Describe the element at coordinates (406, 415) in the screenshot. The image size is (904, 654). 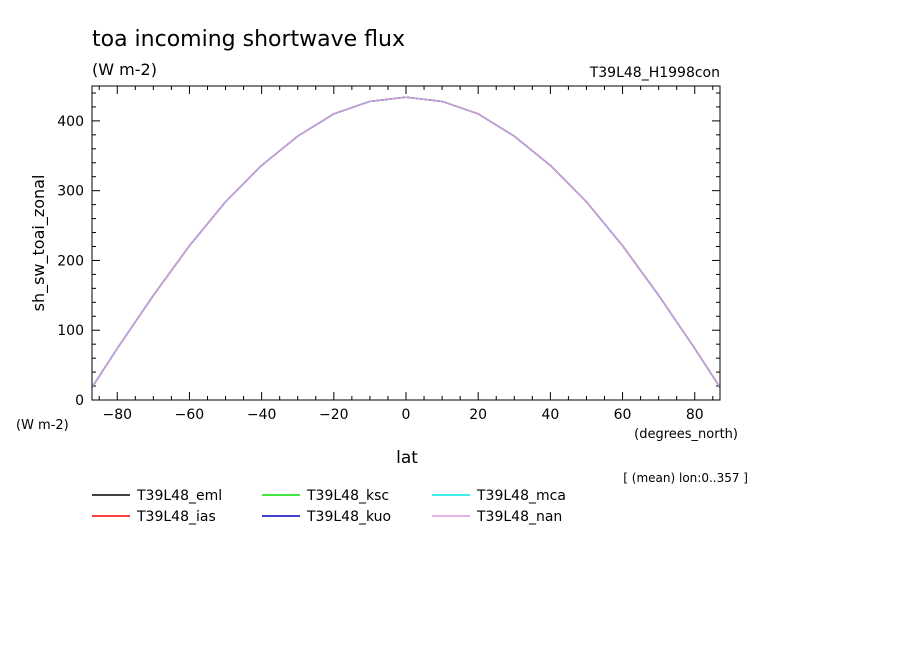
I see `x-tick-label: 0` at that location.